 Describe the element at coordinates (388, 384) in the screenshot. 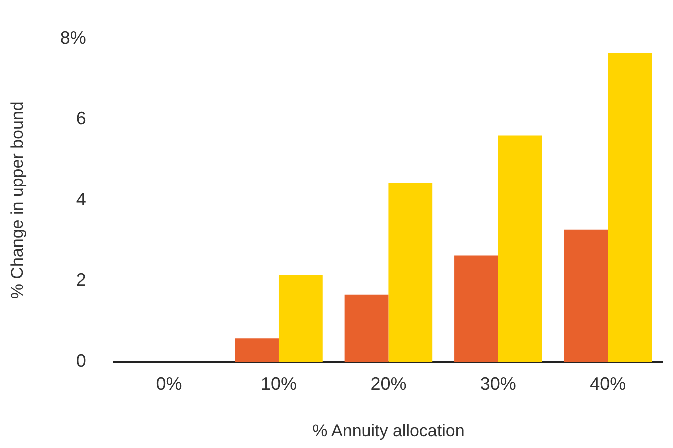

I see `x-tick-label: 20%` at that location.